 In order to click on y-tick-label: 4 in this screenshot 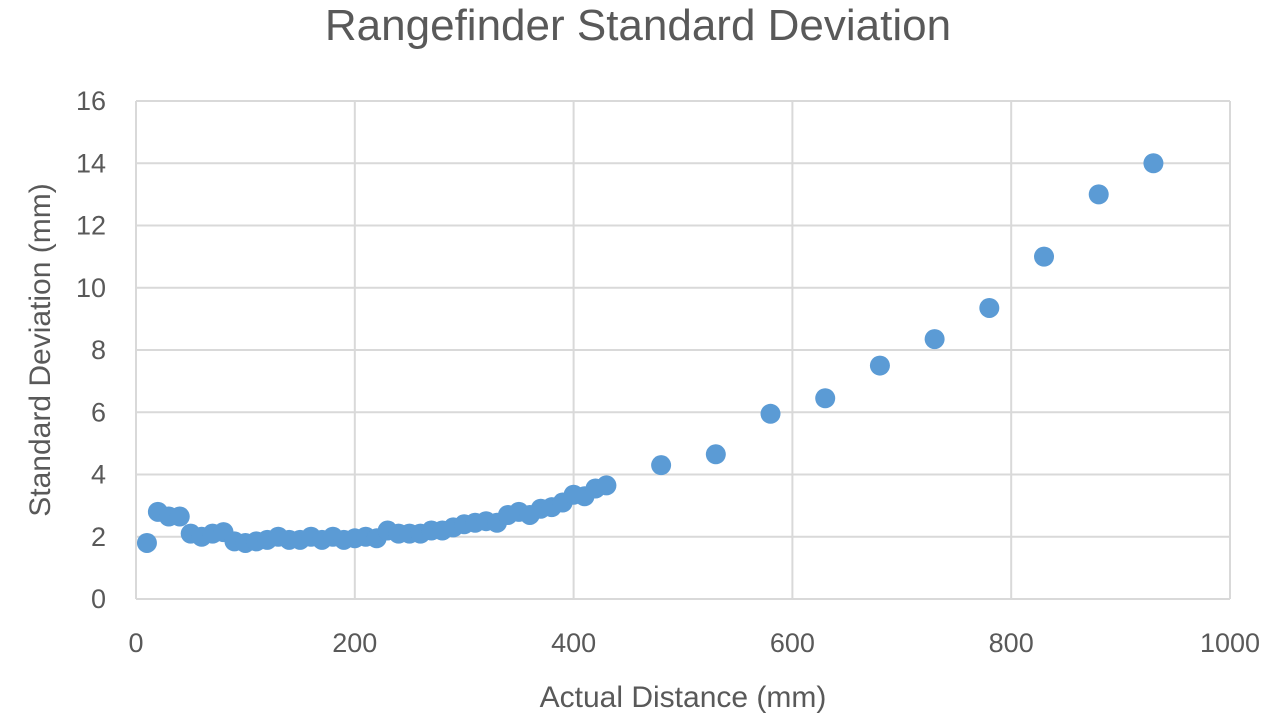, I will do `click(98, 475)`.